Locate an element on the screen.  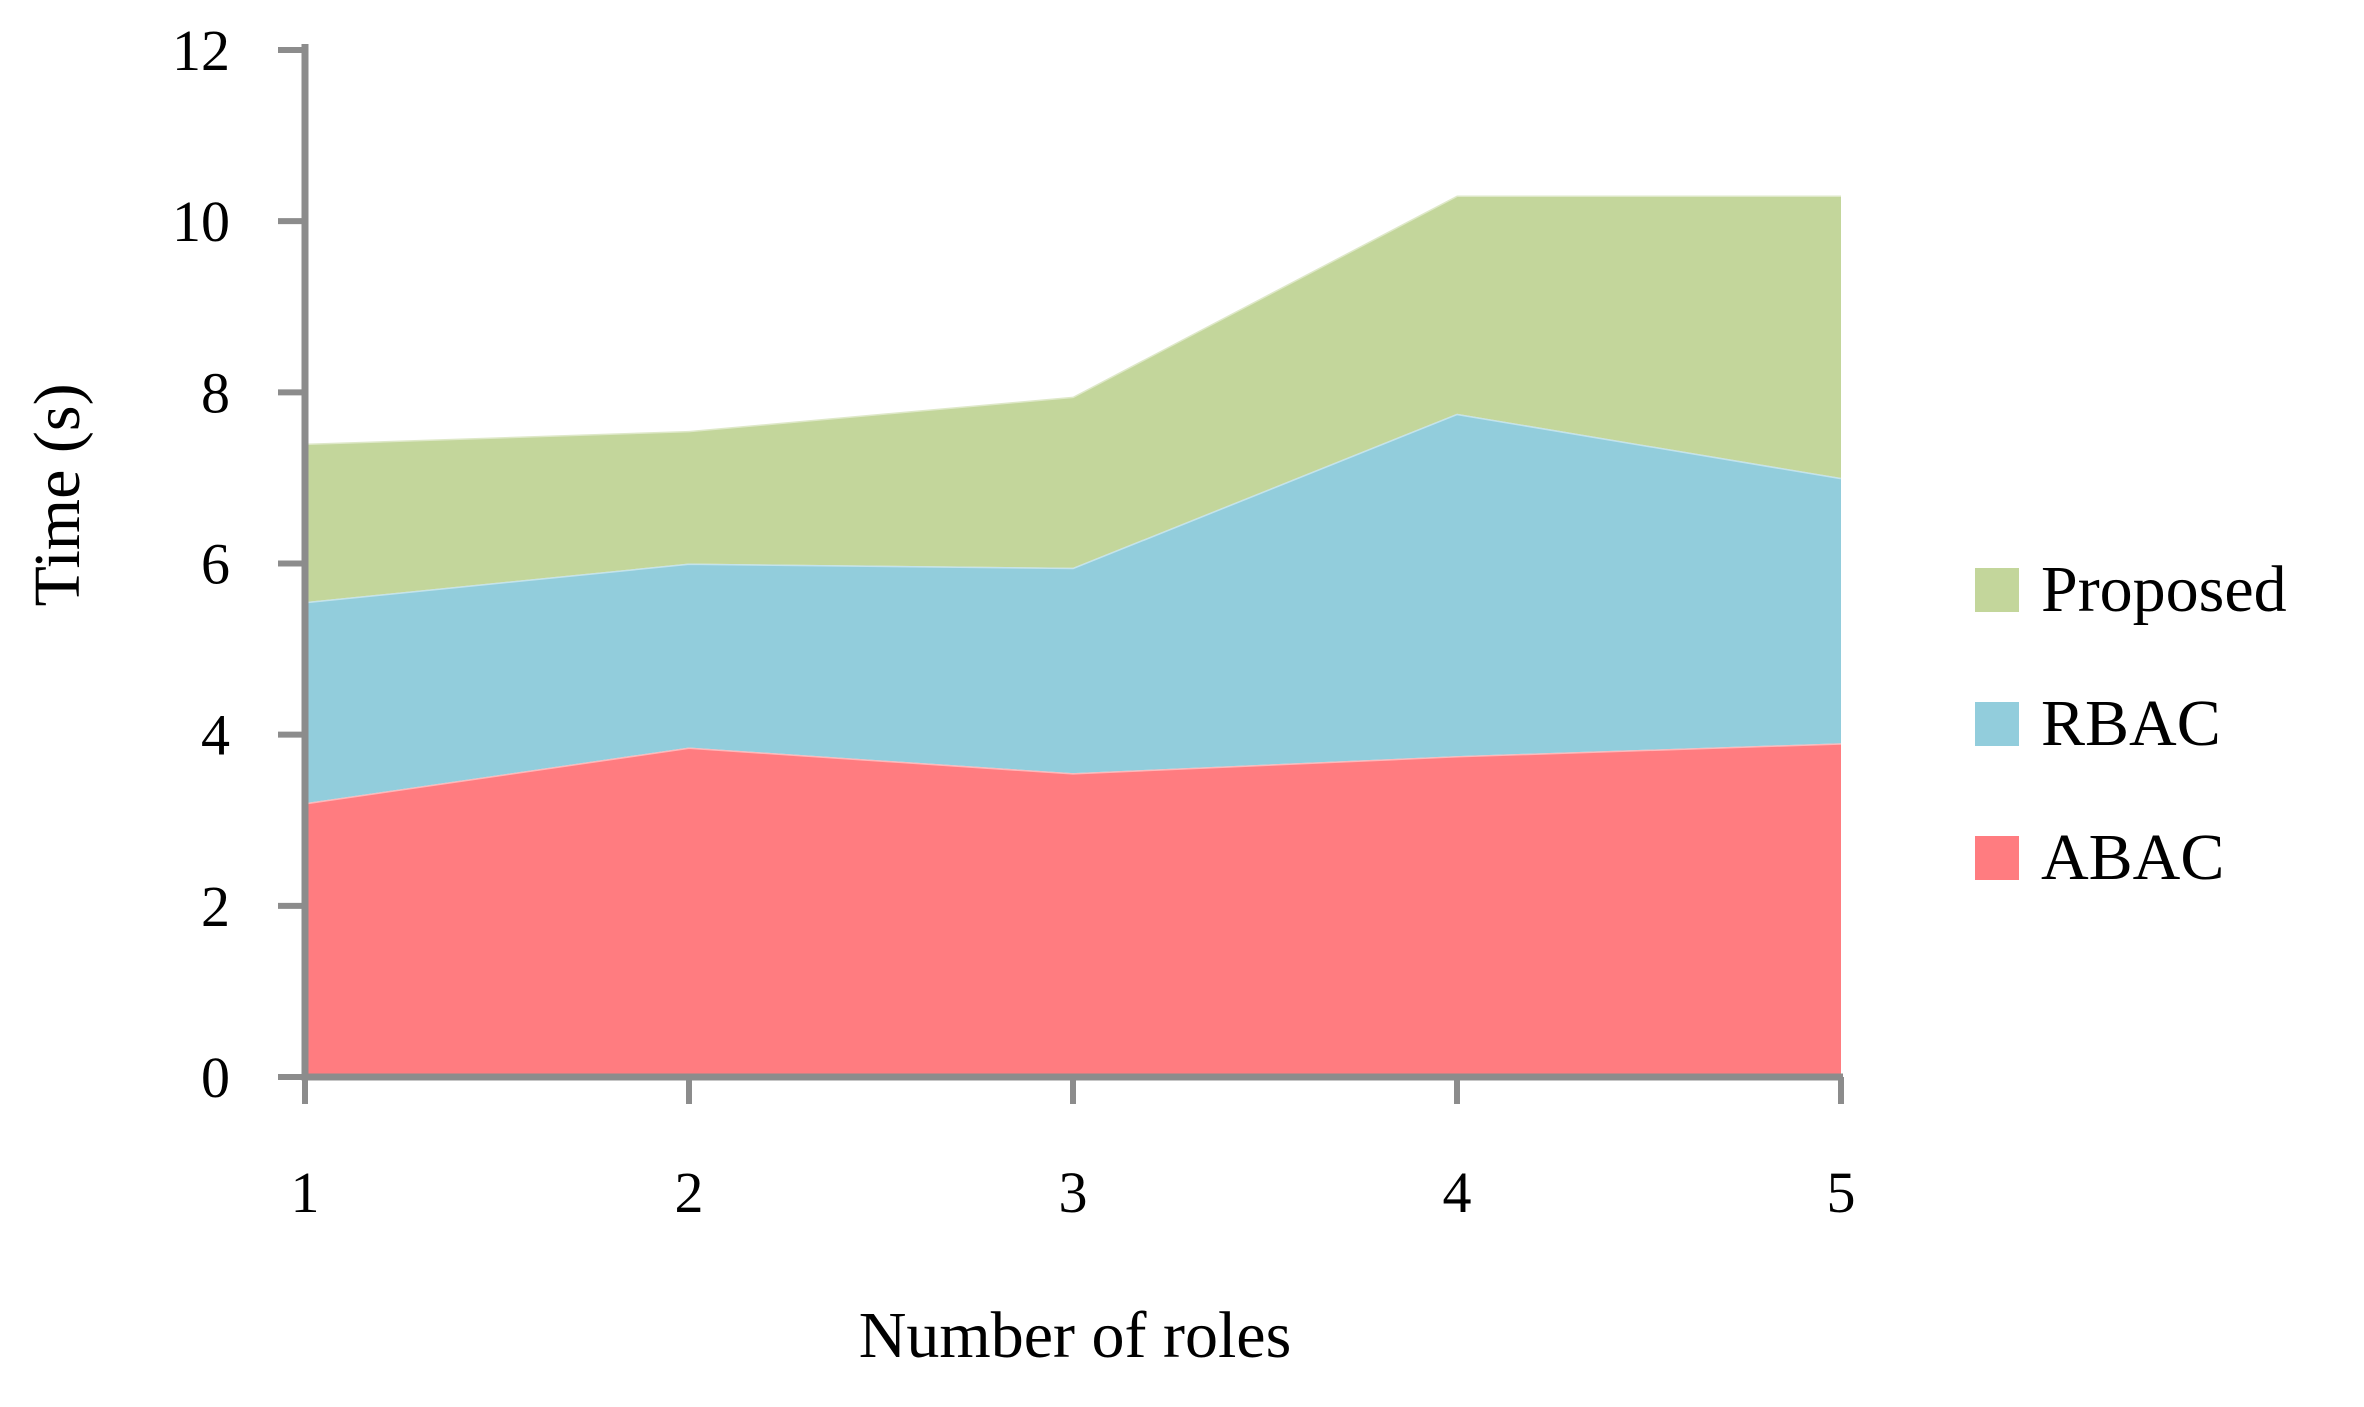
legend-item-rbac: RBAC is located at coordinates (2131, 724).